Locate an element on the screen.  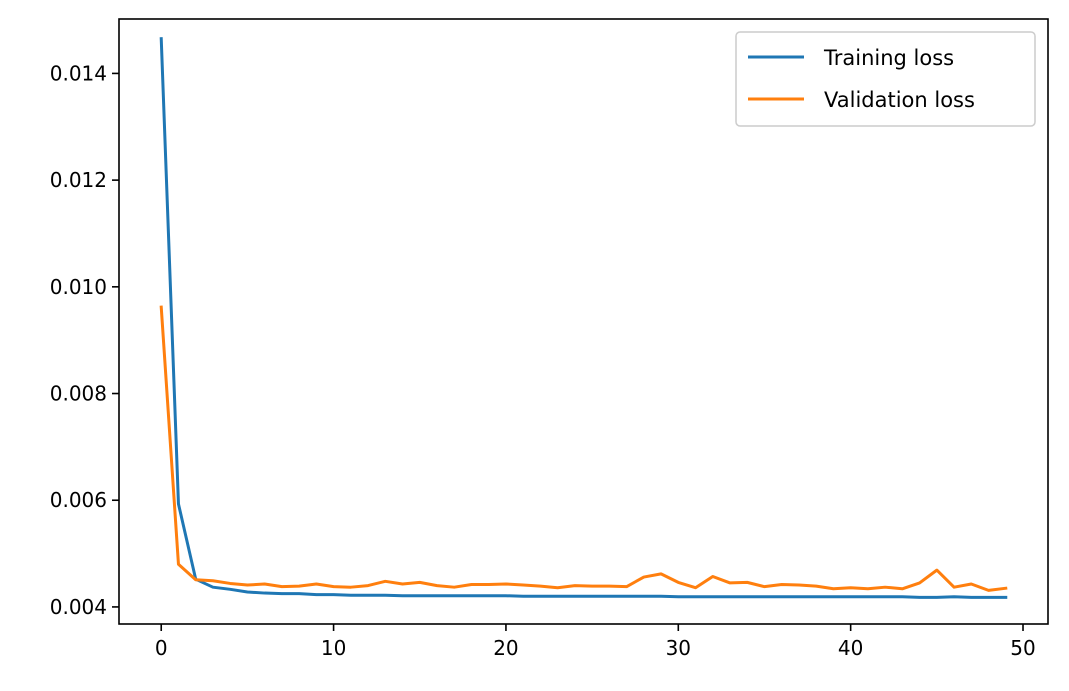
legend: Training loss Validation loss is located at coordinates (885, 79).